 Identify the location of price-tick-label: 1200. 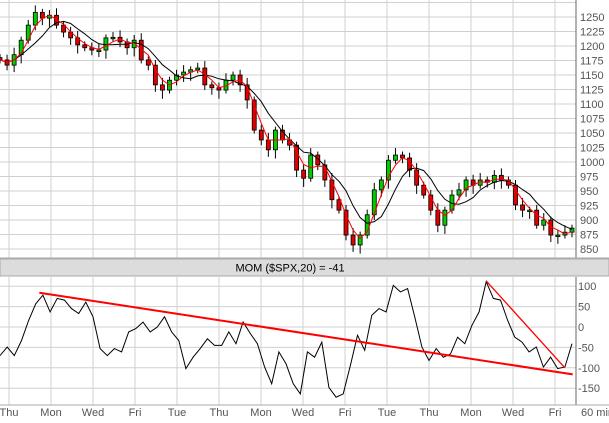
(592, 47).